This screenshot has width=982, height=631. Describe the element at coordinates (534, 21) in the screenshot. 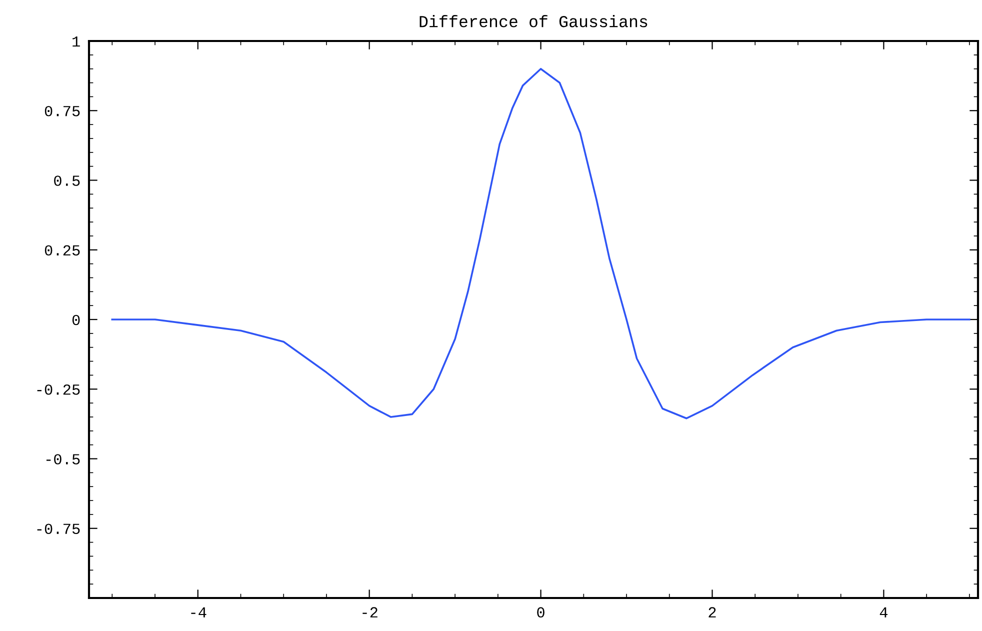

I see `chart-title: Difference of Gaussians` at that location.